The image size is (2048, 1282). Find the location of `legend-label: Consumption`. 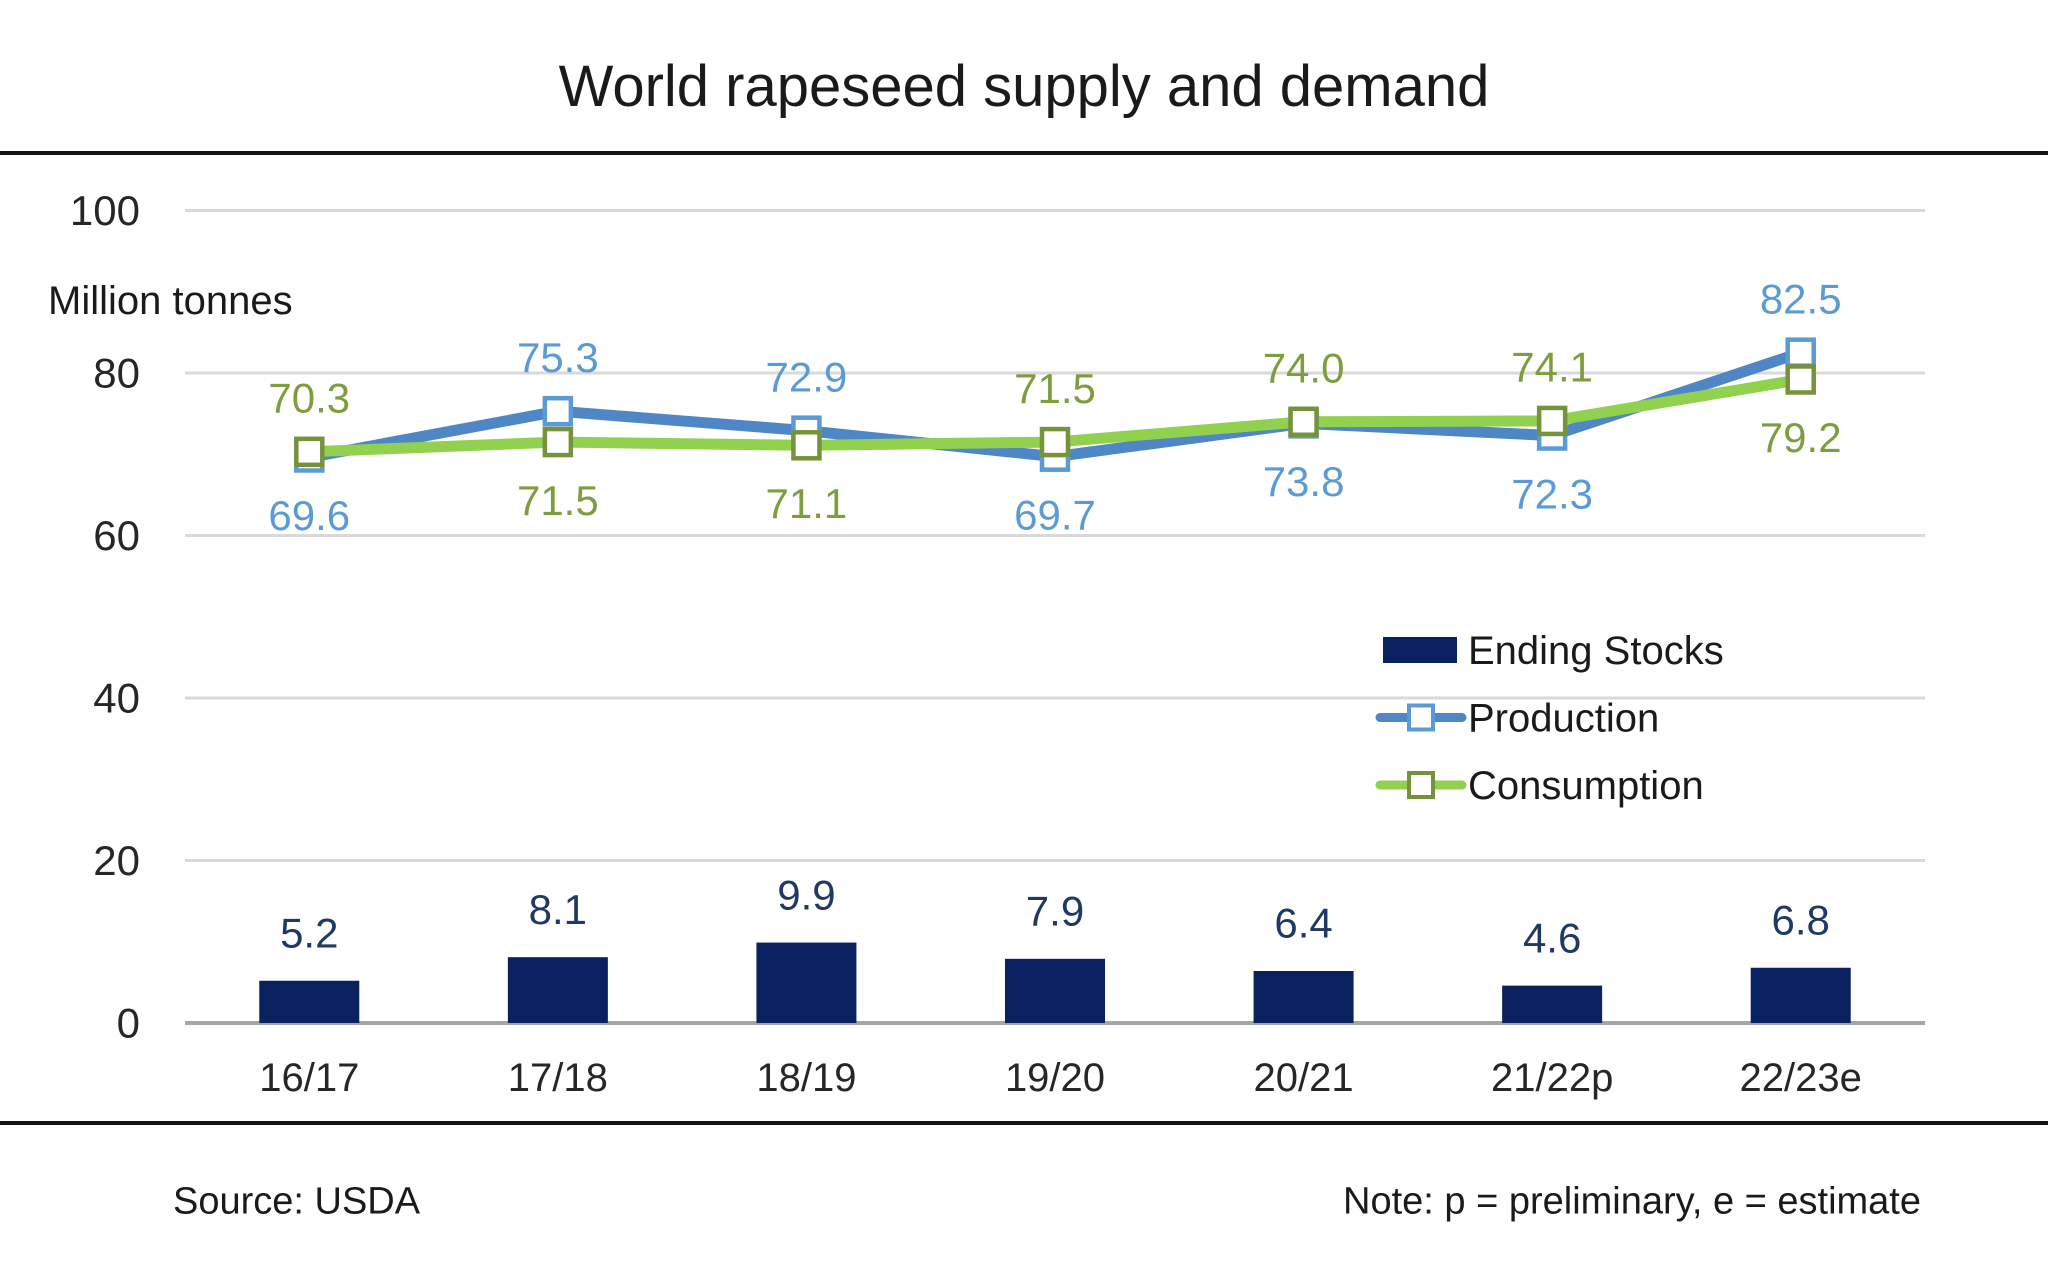

legend-label: Consumption is located at coordinates (1586, 786).